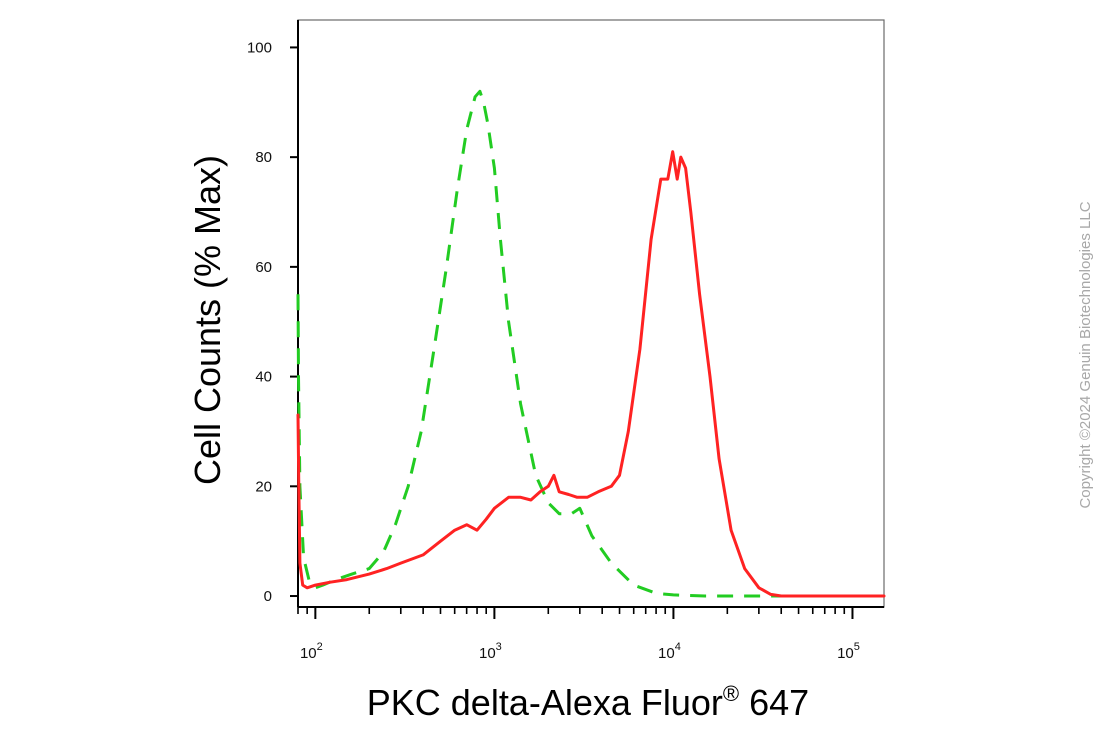  I want to click on y-tick-label: 20, so click(263, 486).